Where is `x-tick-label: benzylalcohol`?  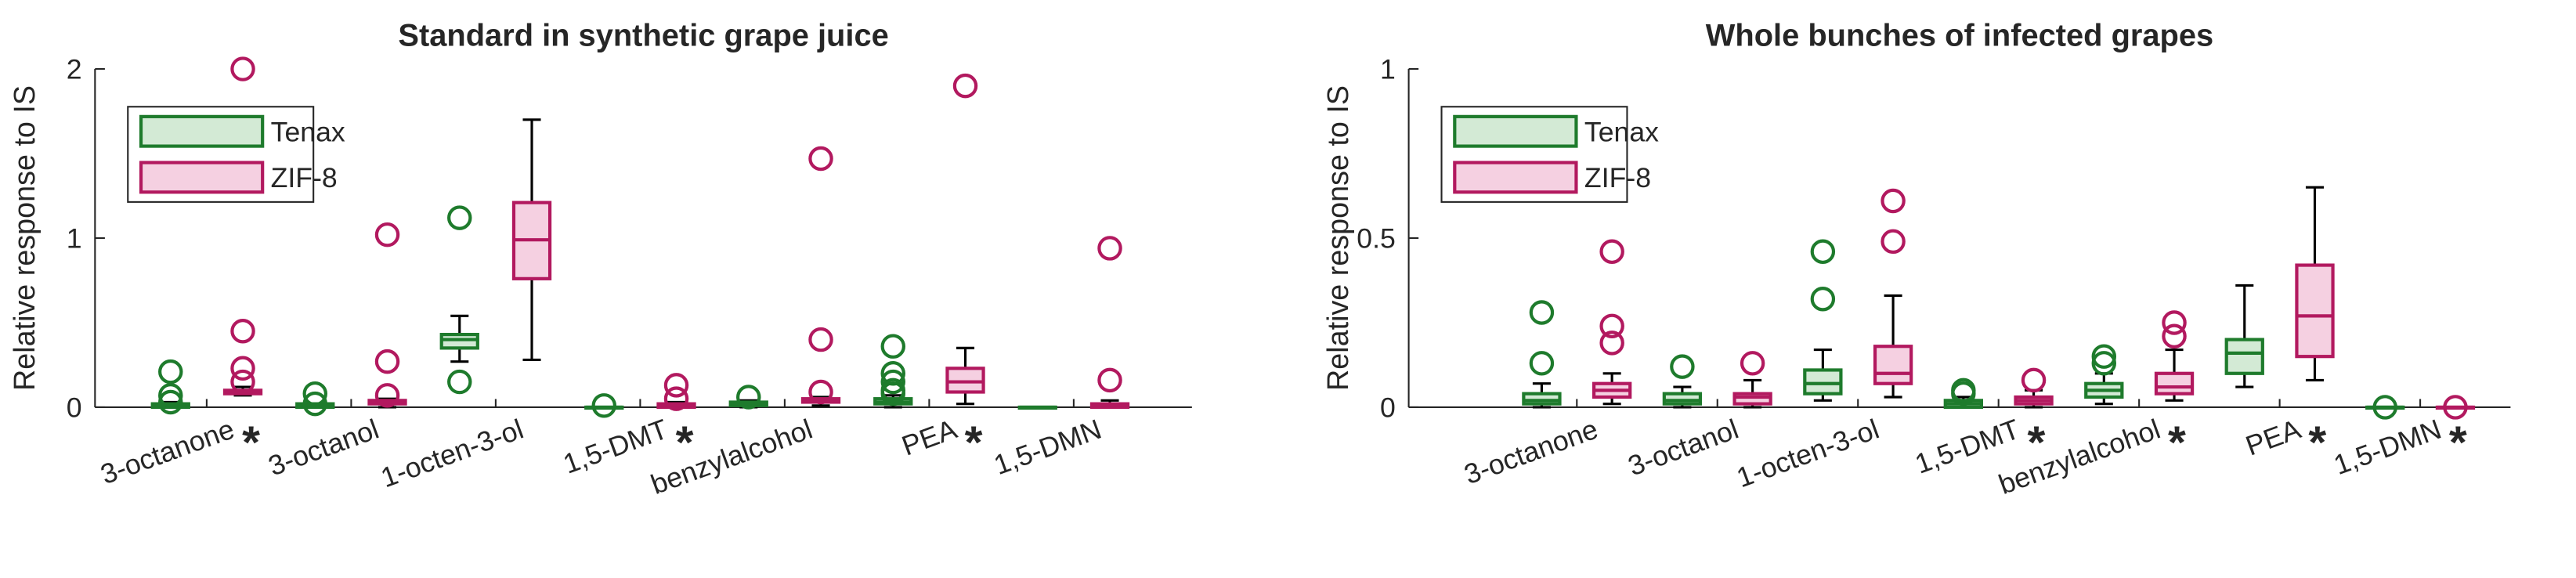
x-tick-label: benzylalcohol is located at coordinates (2080, 457).